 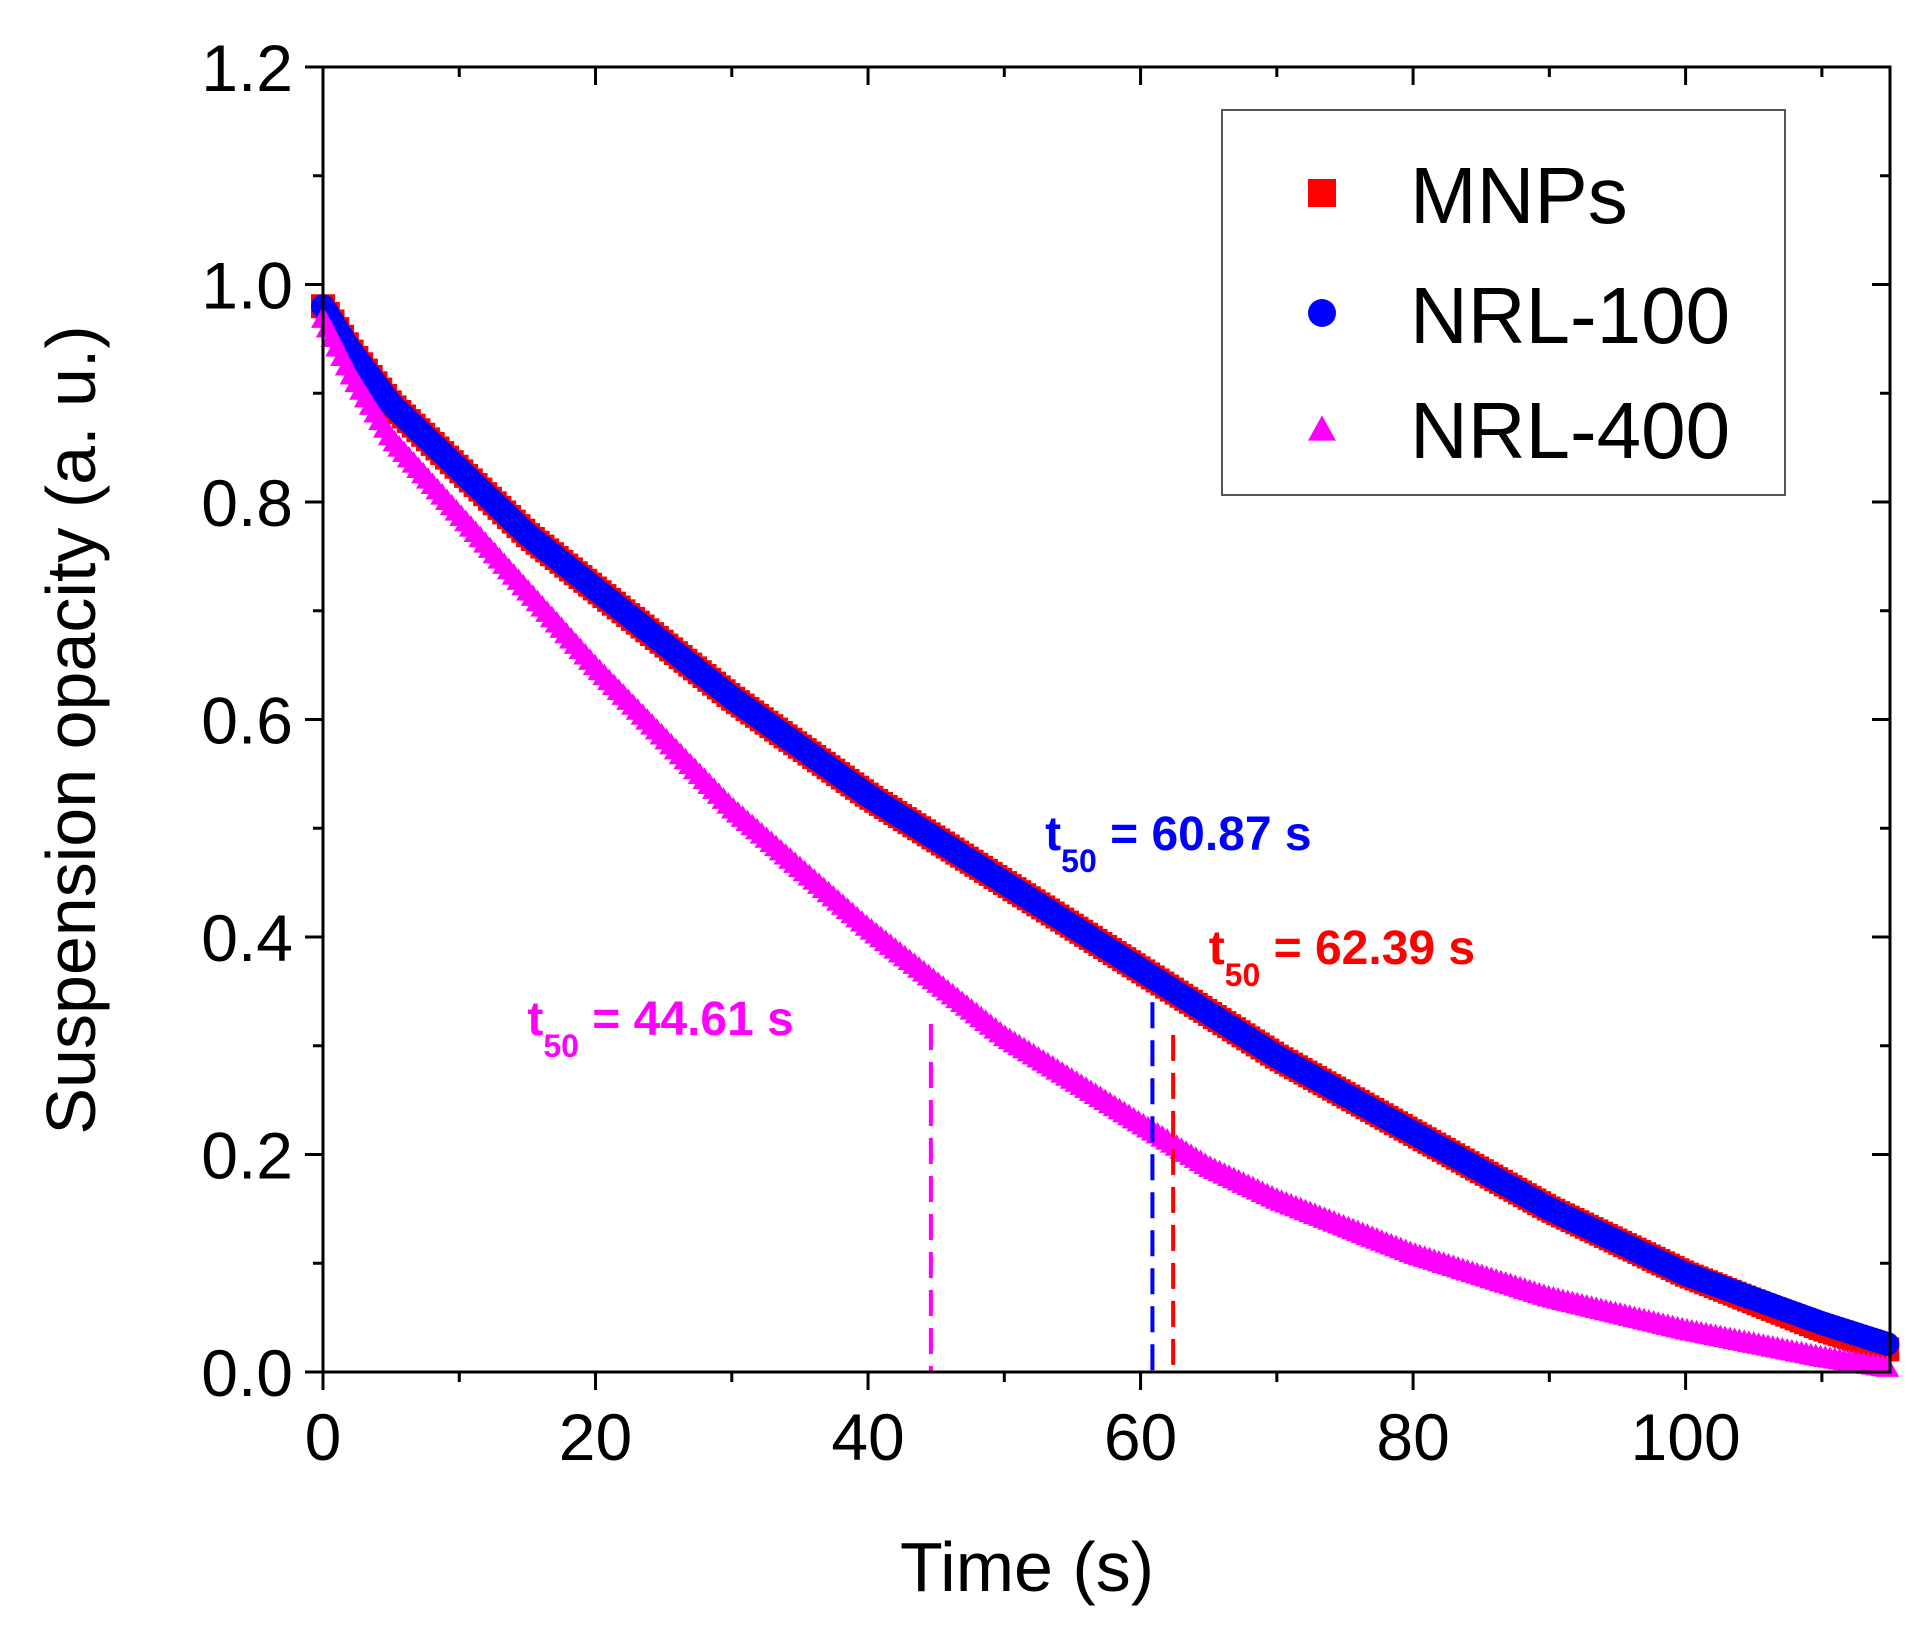 What do you see at coordinates (686, 1019) in the screenshot?
I see `anno-text: = 44.61 s` at bounding box center [686, 1019].